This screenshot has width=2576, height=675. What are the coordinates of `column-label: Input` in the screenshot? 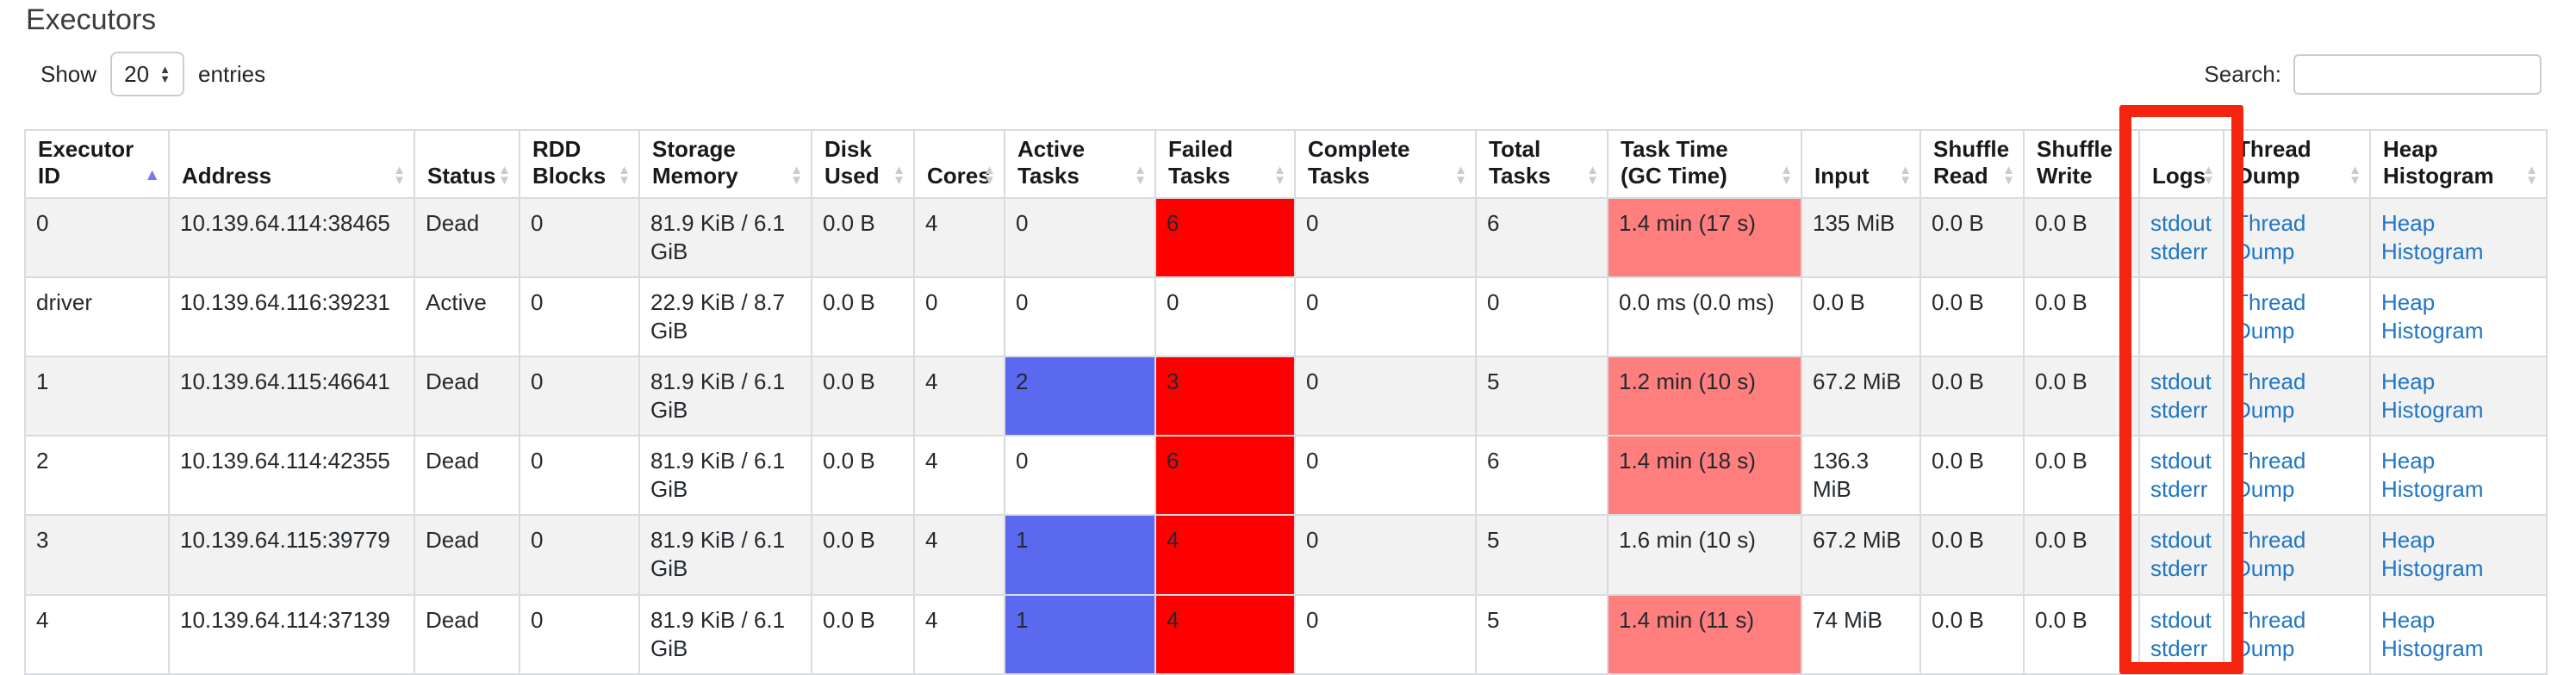 It's located at (1842, 175).